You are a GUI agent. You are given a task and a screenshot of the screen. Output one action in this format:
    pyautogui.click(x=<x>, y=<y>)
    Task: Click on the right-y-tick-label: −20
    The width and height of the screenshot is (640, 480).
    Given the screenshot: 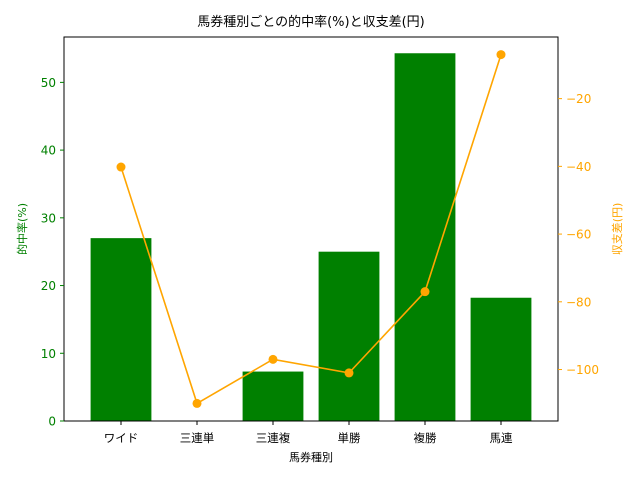 What is the action you would take?
    pyautogui.click(x=578, y=99)
    